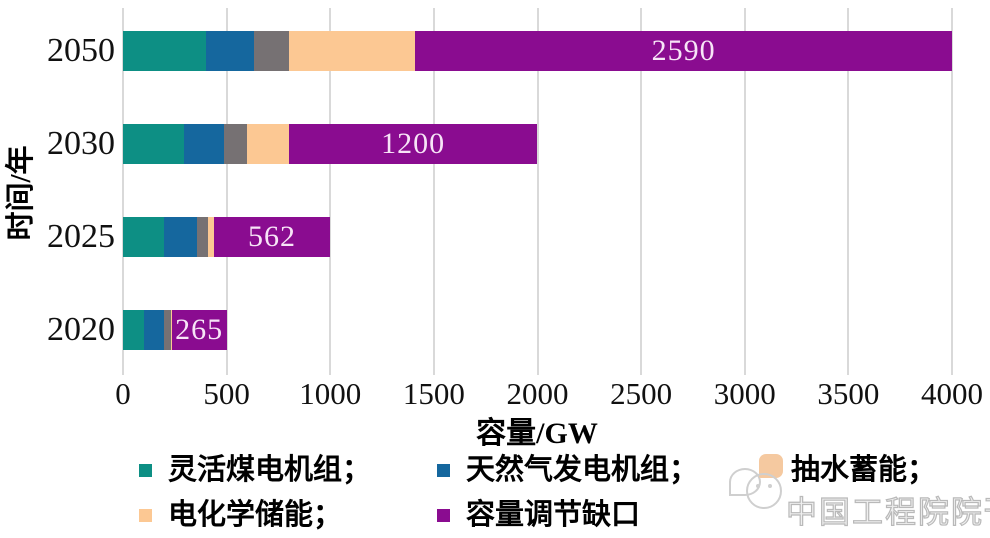 The width and height of the screenshot is (990, 538). What do you see at coordinates (154, 144) in the screenshot?
I see `bar-segment-flexible-coal-2030` at bounding box center [154, 144].